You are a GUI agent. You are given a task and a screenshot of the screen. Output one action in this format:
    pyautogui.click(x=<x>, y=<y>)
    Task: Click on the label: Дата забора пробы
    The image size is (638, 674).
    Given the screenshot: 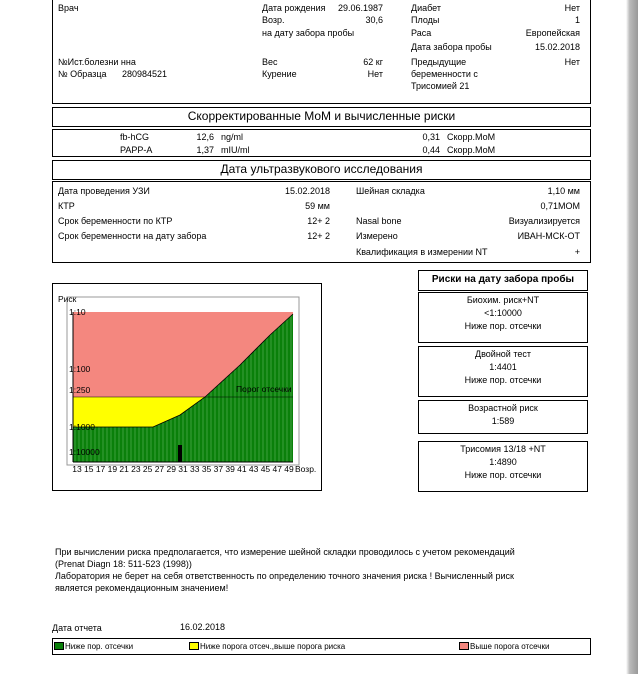 What is the action you would take?
    pyautogui.click(x=451, y=47)
    